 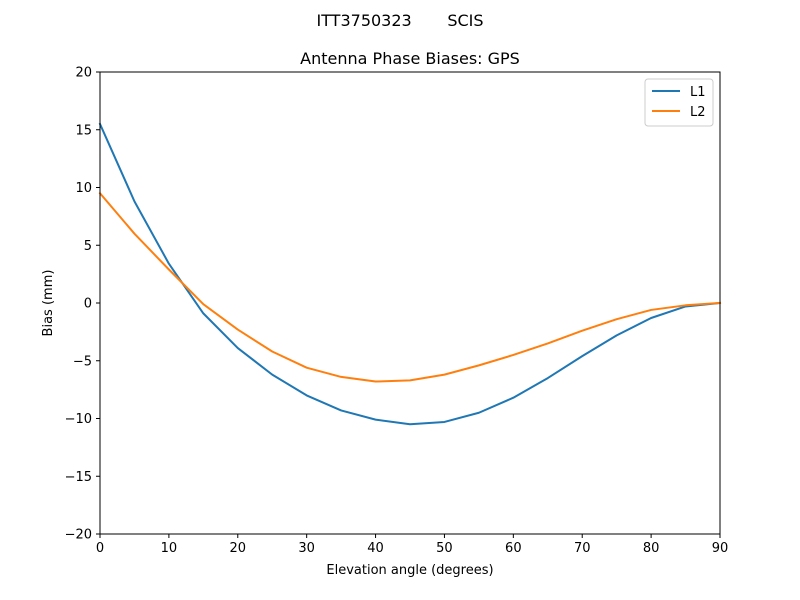 What do you see at coordinates (83, 130) in the screenshot?
I see `y-tick-label: 15` at bounding box center [83, 130].